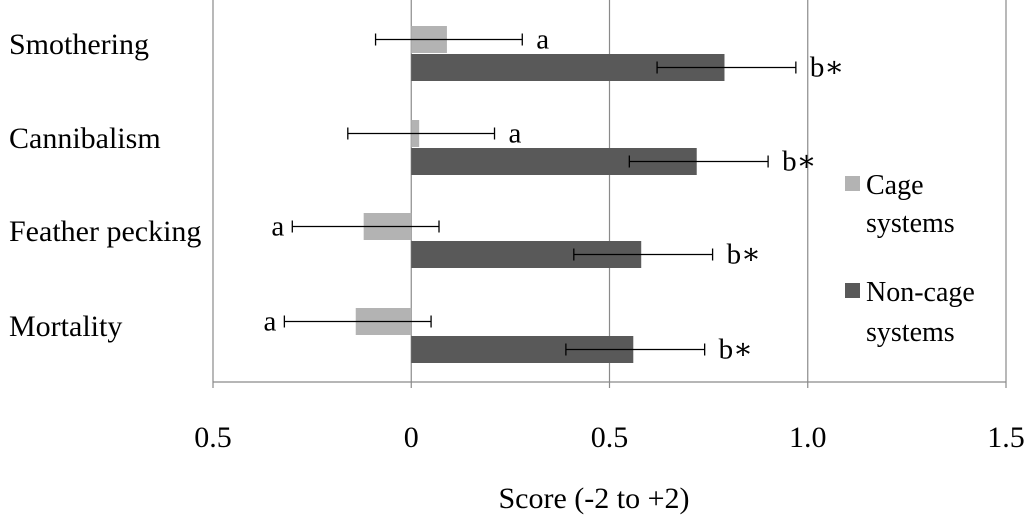  Describe the element at coordinates (910, 259) in the screenshot. I see `legend: Cage systems Non-cage systems` at that location.